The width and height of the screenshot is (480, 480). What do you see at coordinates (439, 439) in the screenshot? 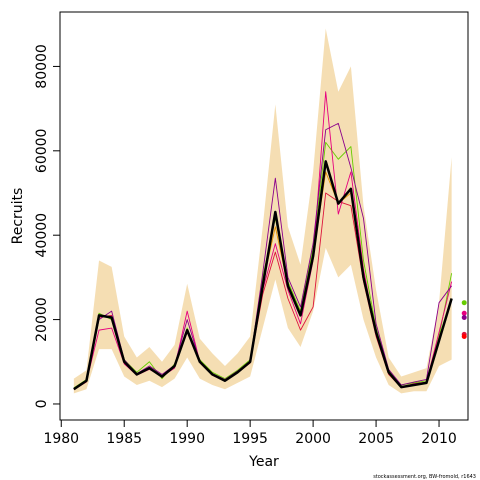
I see `x-tick-label: 2010` at bounding box center [439, 439].